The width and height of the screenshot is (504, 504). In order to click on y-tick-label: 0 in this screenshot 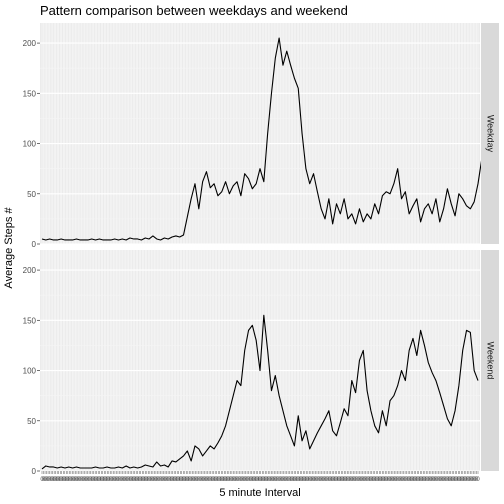, I will do `click(34, 244)`.